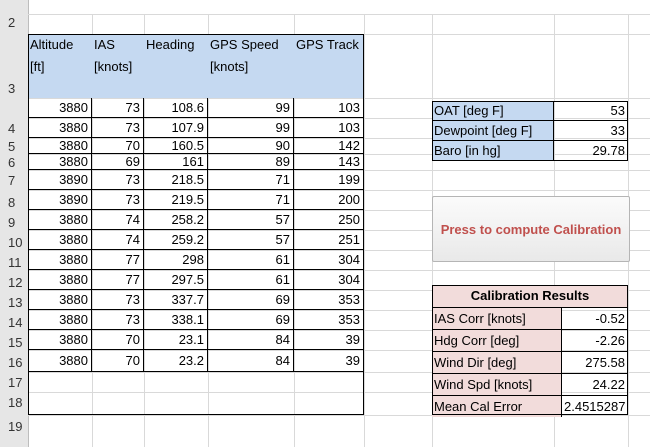  What do you see at coordinates (497, 318) in the screenshot?
I see `result-label: IAS Corr [knots]` at bounding box center [497, 318].